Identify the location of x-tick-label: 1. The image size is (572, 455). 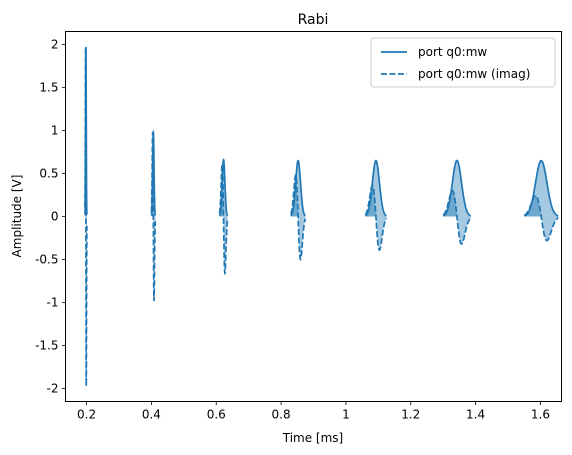
(346, 415).